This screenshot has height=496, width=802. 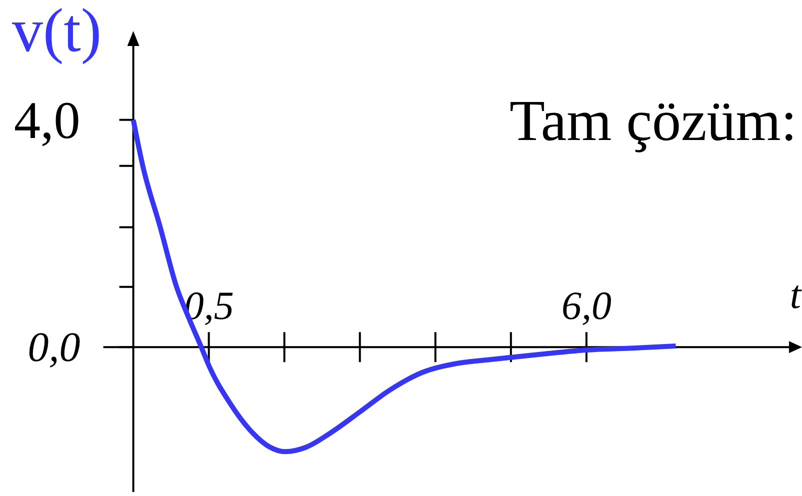 I want to click on x-tick-label: 6,0, so click(x=586, y=305).